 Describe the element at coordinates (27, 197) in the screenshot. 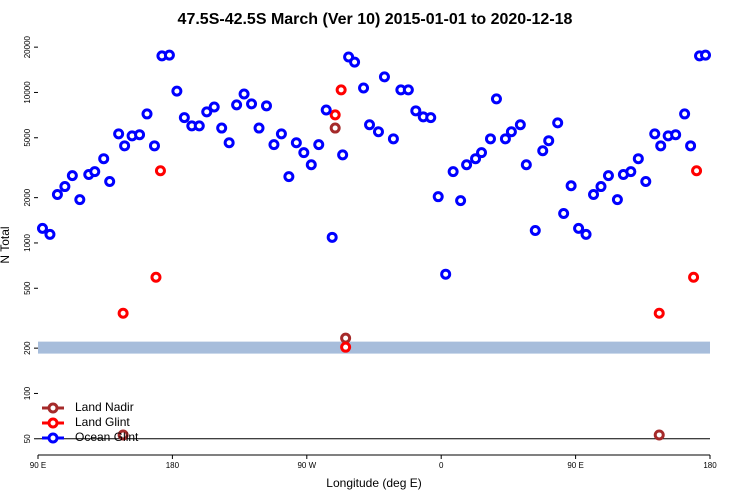

I see `y-tick-label: 2000` at that location.